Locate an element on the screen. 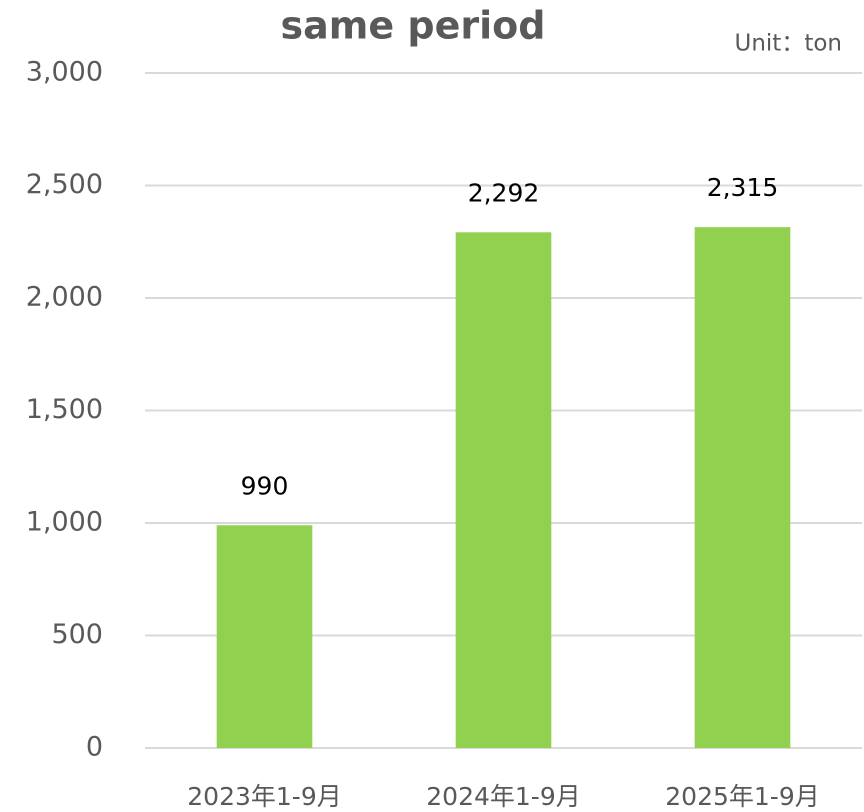 Image resolution: width=864 pixels, height=812 pixels. unit-annotation: Unit：ton is located at coordinates (789, 44).